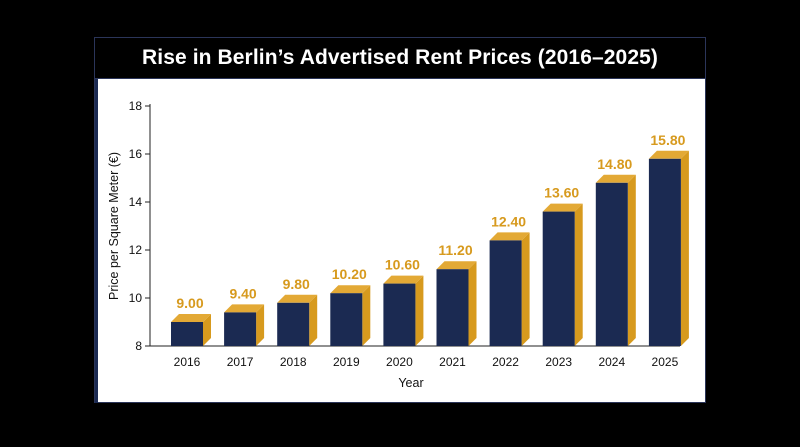 The height and width of the screenshot is (447, 800). Describe the element at coordinates (508, 221) in the screenshot. I see `value-label: 12.40` at that location.